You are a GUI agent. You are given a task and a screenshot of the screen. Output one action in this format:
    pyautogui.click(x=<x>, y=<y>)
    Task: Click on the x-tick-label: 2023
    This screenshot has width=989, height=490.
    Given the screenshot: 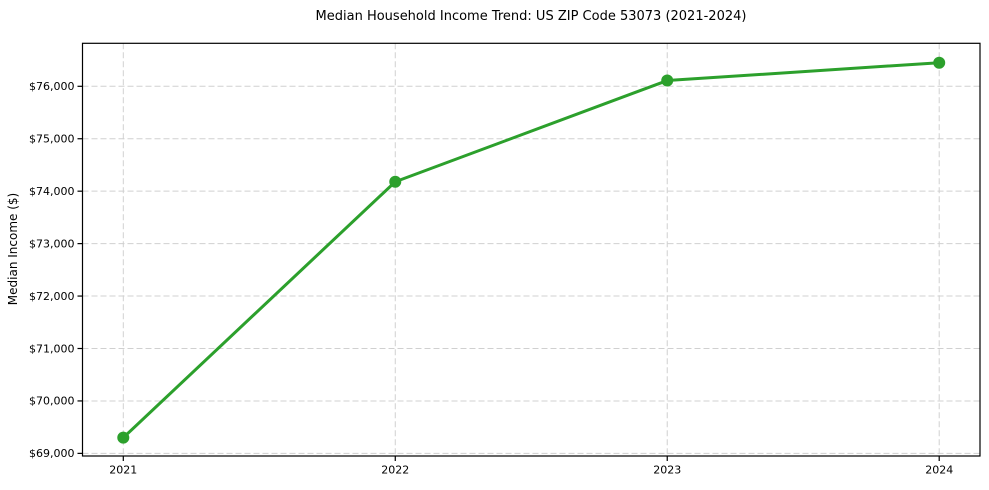 What is the action you would take?
    pyautogui.click(x=667, y=470)
    